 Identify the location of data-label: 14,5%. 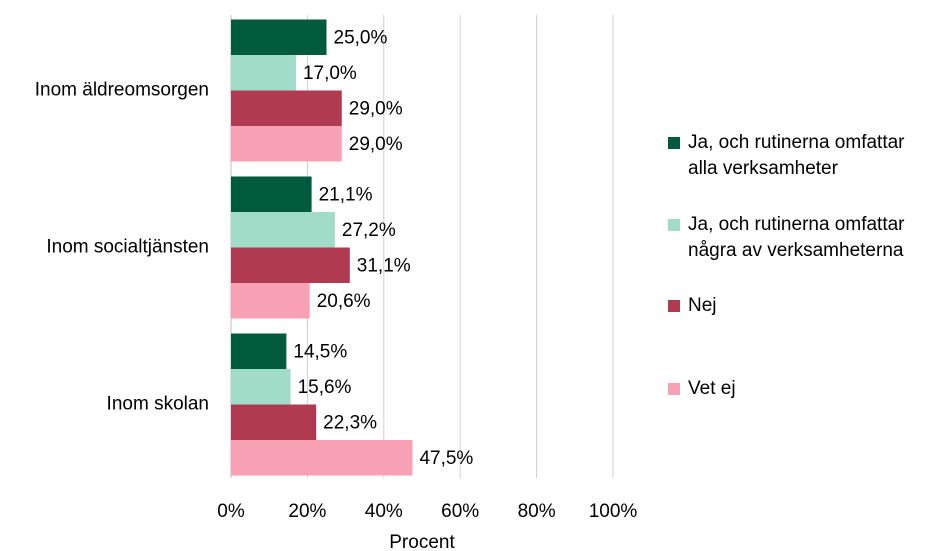
(320, 351).